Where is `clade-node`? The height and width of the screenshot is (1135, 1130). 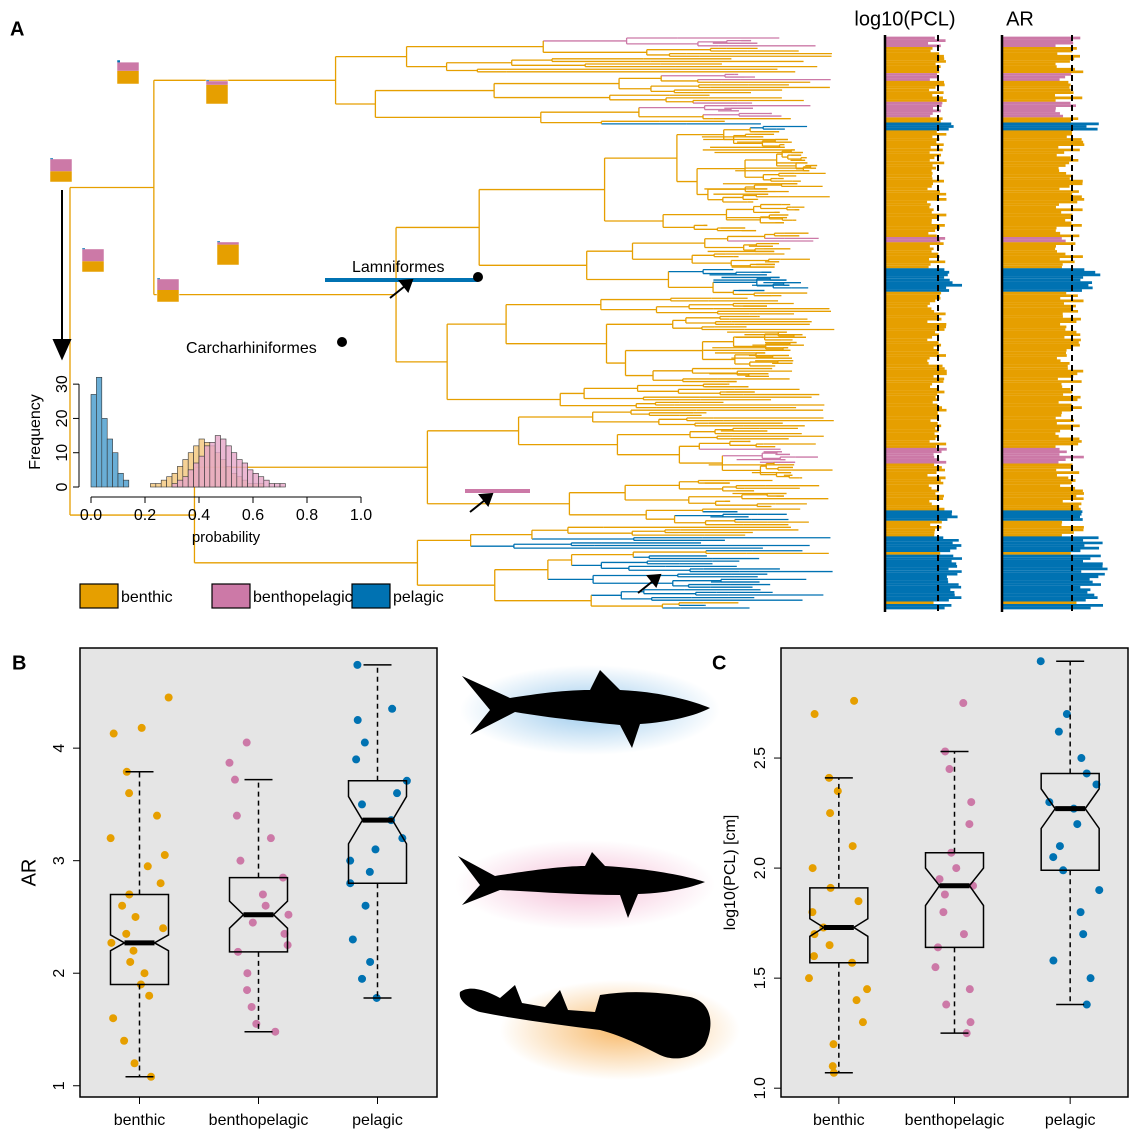 clade-node is located at coordinates (478, 277).